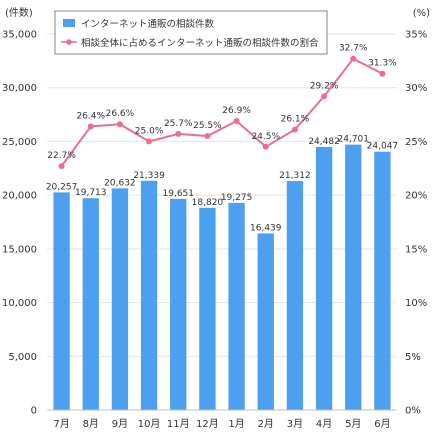 This screenshot has height=440, width=435. I want to click on legend-line-marker, so click(69, 42).